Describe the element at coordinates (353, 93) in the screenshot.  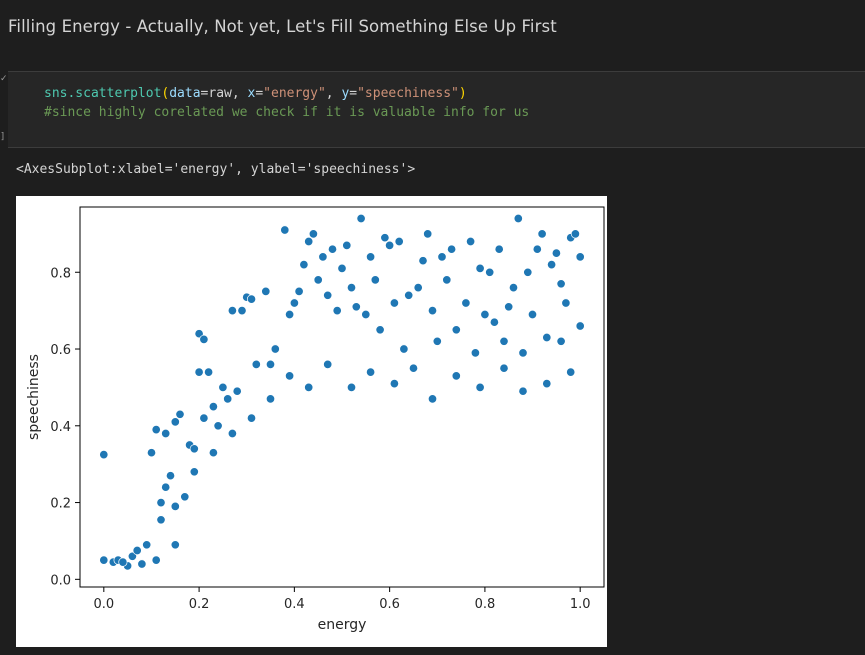
I see `code-token-y-equals: =` at that location.